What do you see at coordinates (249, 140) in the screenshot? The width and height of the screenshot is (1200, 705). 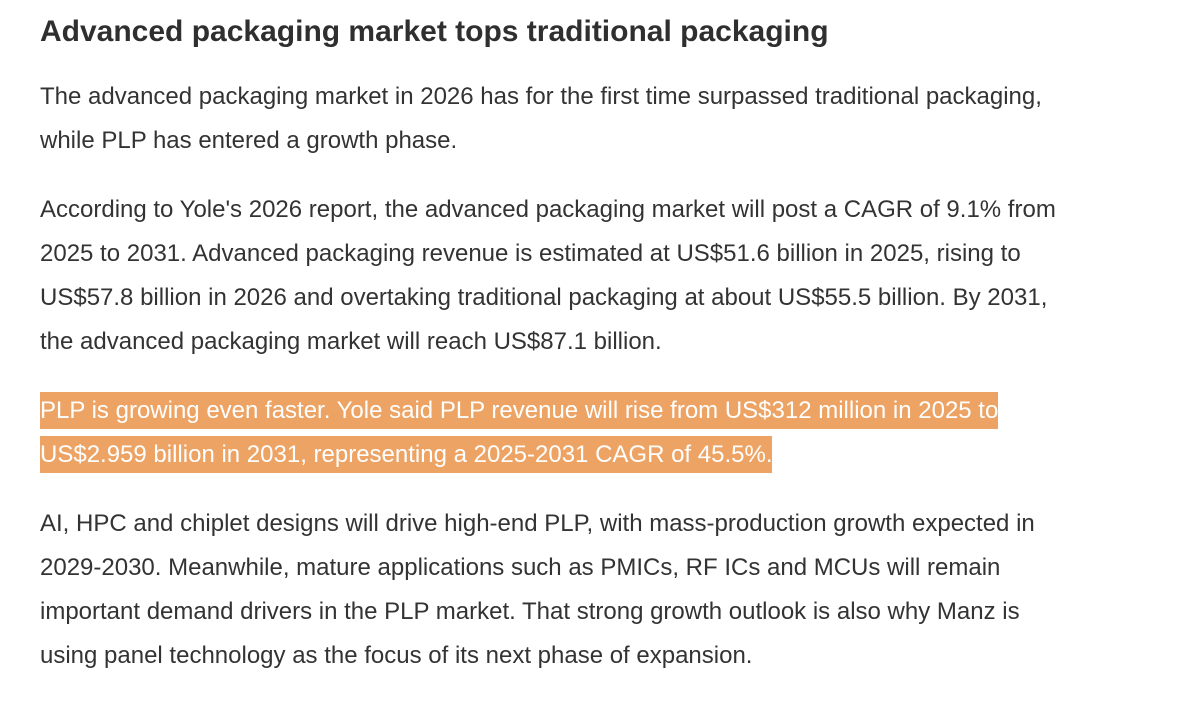 I see `text-line: while PLP has entered a growth phase.` at bounding box center [249, 140].